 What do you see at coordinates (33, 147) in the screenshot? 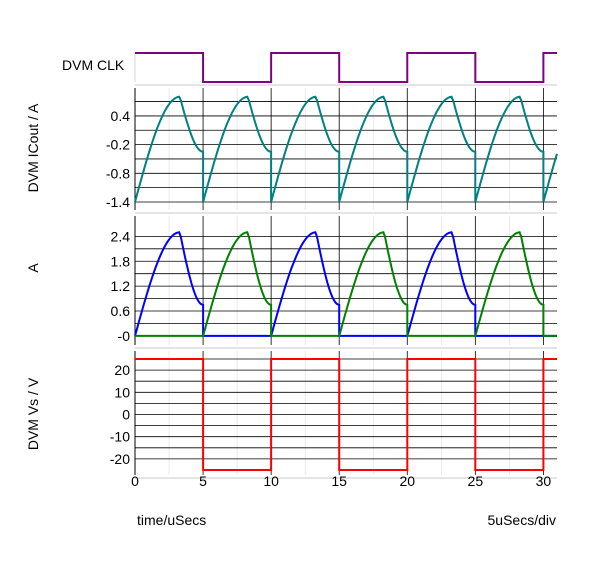
I see `panel-1-ylabel: DVM ICout / A` at bounding box center [33, 147].